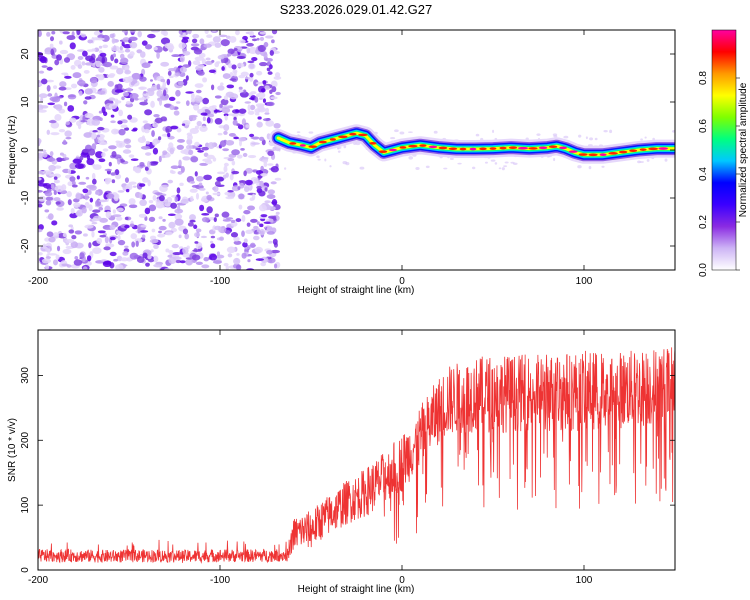 The image size is (750, 600). I want to click on spectrogram-y-label: Frequency (Hz), so click(12, 150).